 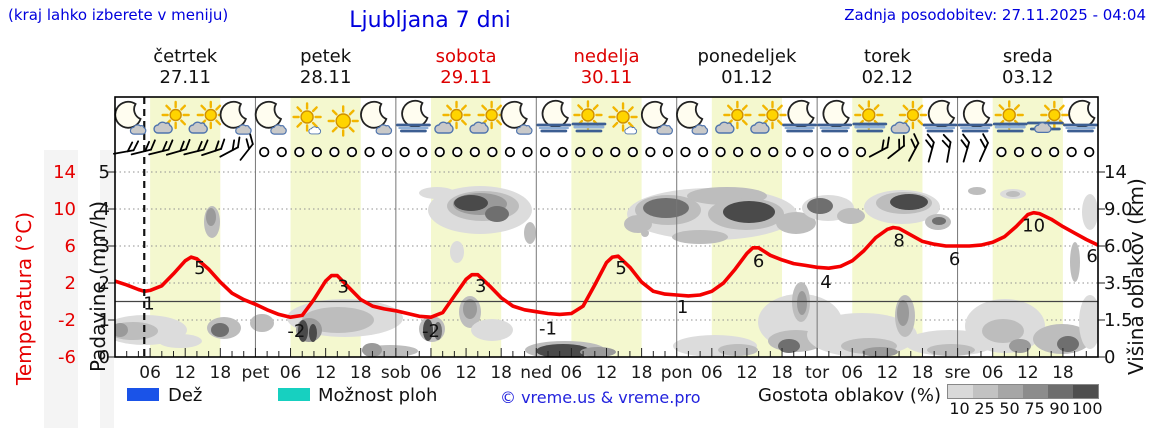 I want to click on temperature-value-label: -2, so click(x=296, y=331).